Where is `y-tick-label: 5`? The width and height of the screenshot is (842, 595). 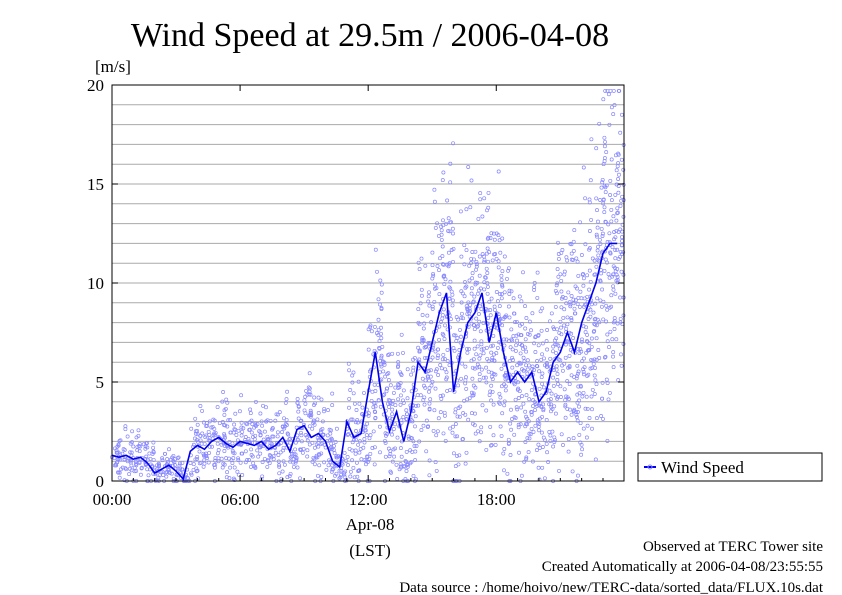 y-tick-label: 5 is located at coordinates (100, 382).